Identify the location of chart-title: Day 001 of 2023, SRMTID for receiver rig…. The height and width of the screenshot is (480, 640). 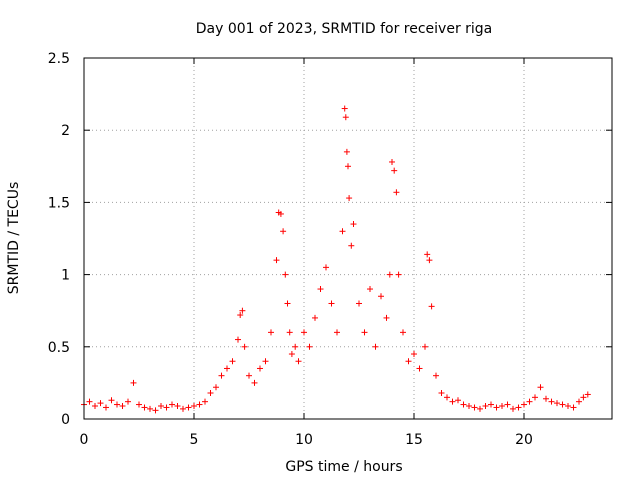
(344, 29).